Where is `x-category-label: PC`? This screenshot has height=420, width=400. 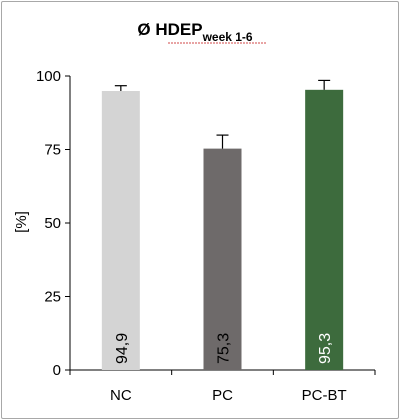
x-category-label: PC is located at coordinates (222, 395).